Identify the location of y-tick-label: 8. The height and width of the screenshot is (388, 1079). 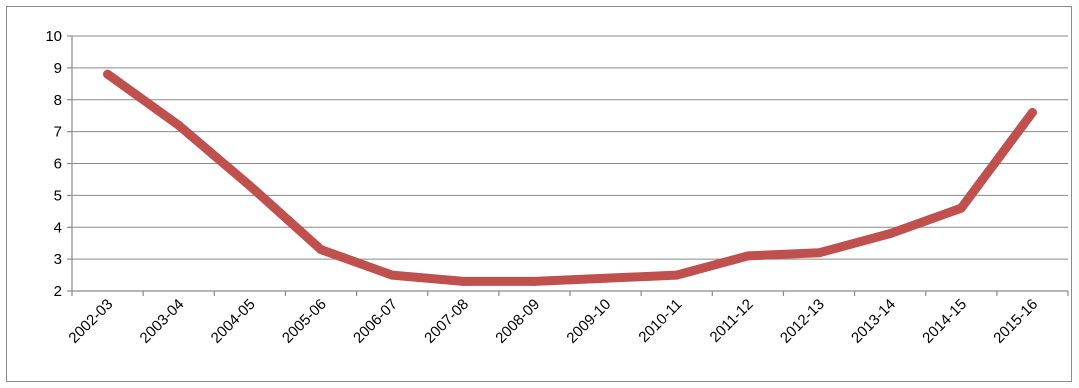
(58, 100).